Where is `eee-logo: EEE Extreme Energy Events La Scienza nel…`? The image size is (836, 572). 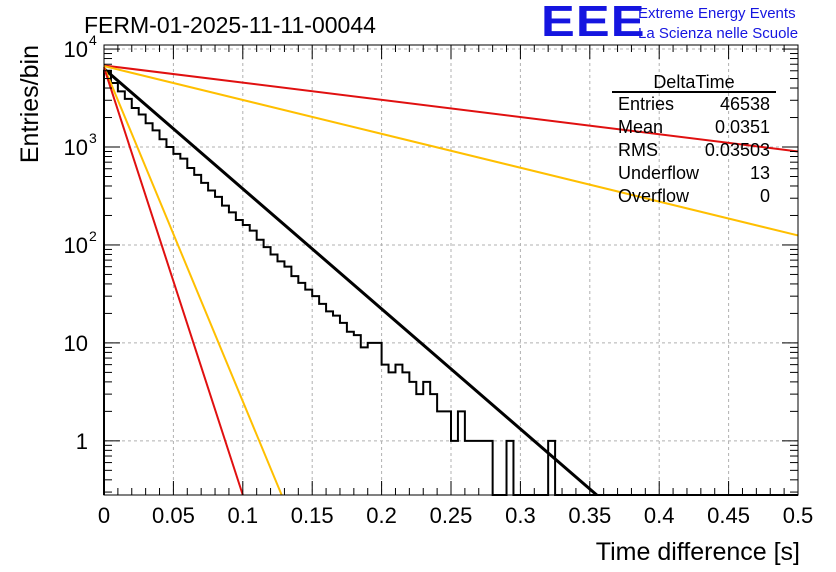
eee-logo: EEE Extreme Energy Events La Scienza nel… is located at coordinates (686, 24).